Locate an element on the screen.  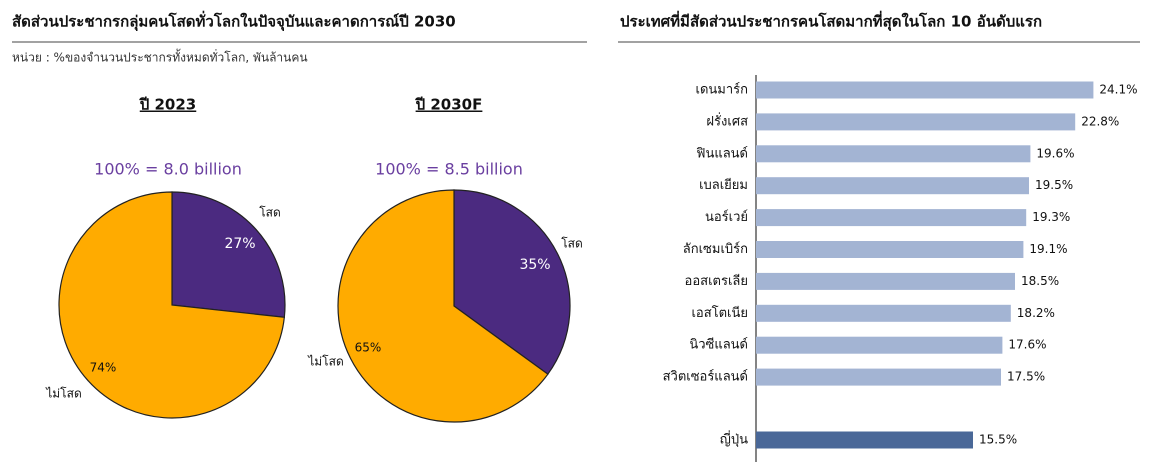
pie-title: ปี 2030F is located at coordinates (449, 105).